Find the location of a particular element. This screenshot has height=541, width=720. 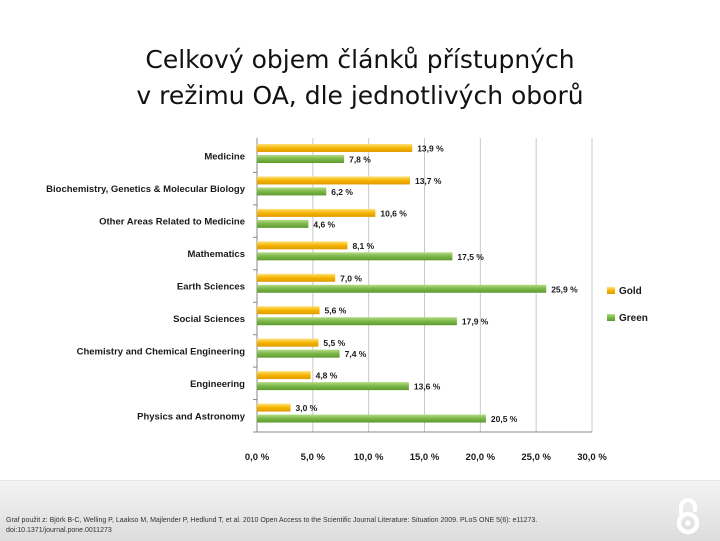

legend-label: Gold is located at coordinates (630, 291).